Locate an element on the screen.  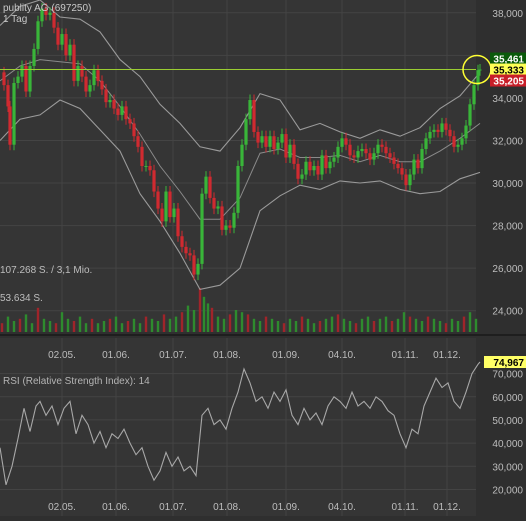
price-y-tick-label: 32,000 is located at coordinates (507, 141).